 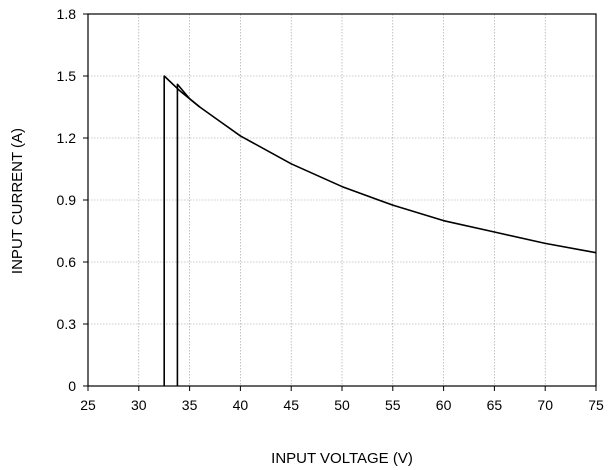 What do you see at coordinates (596, 405) in the screenshot?
I see `x-tick-label: 75` at bounding box center [596, 405].